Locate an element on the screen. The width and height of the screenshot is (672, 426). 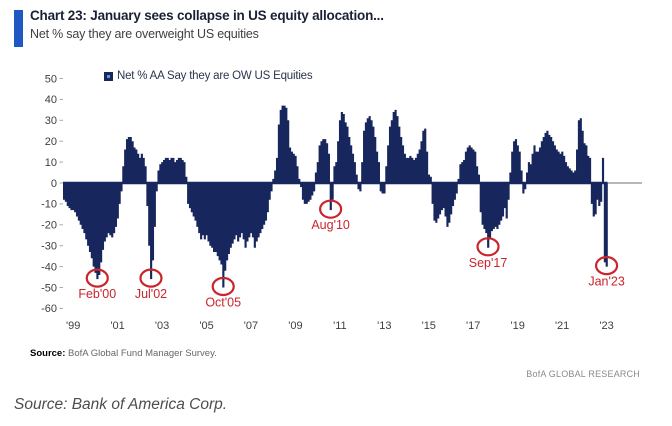
svg-text: 10 is located at coordinates (51, 163).